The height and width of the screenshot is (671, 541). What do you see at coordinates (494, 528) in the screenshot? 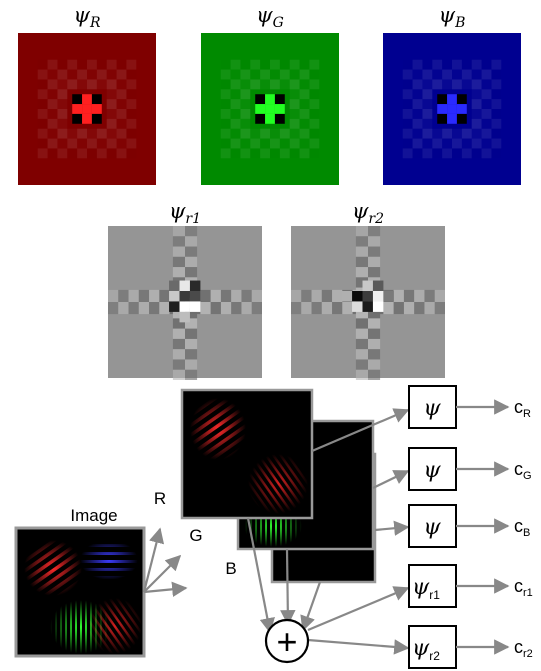
I see `output-labels: cR cG cB cr1 cr2` at bounding box center [494, 528].